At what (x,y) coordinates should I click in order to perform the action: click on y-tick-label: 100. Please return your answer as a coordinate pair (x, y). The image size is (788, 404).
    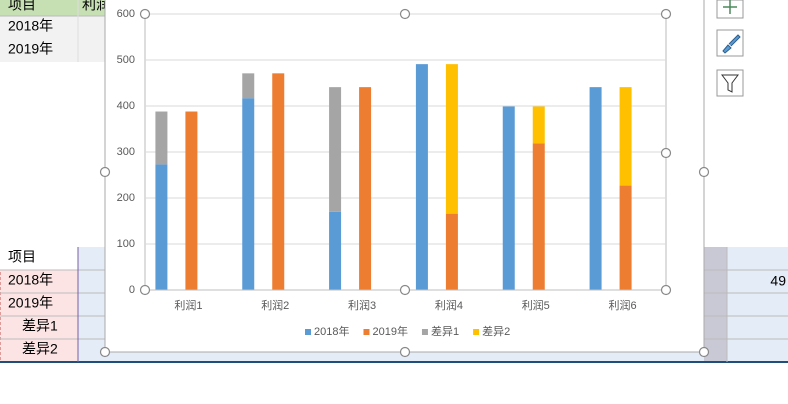
    Looking at the image, I should click on (126, 244).